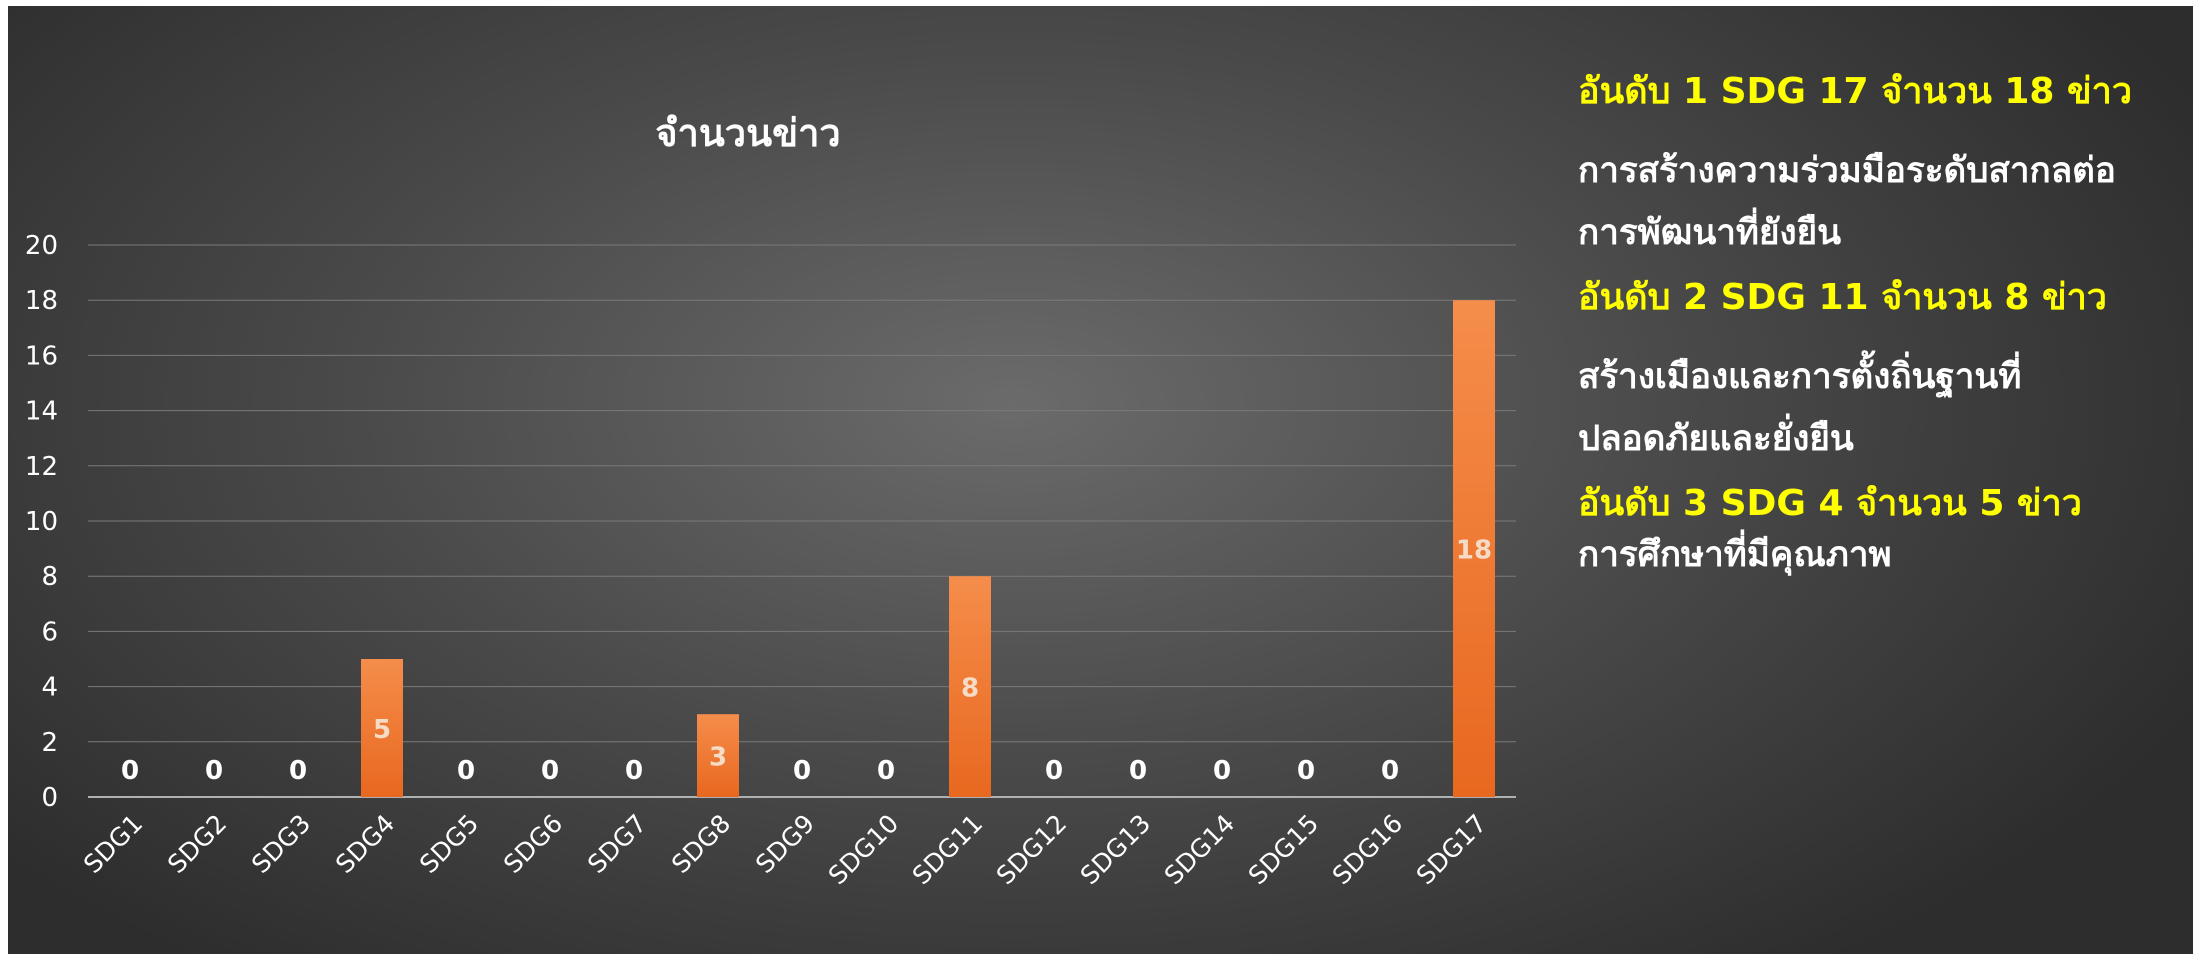 The width and height of the screenshot is (2193, 954). What do you see at coordinates (1200, 850) in the screenshot?
I see `x-tick-label-sdg14: SDG14` at bounding box center [1200, 850].